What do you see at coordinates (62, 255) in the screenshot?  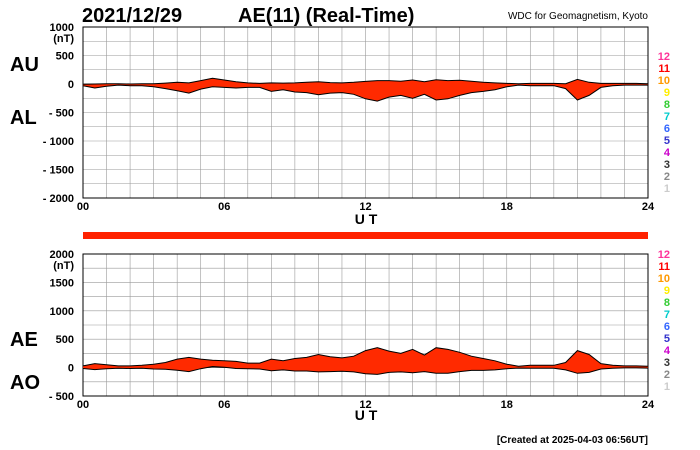 I see `y-tick-label: 2000` at bounding box center [62, 255].